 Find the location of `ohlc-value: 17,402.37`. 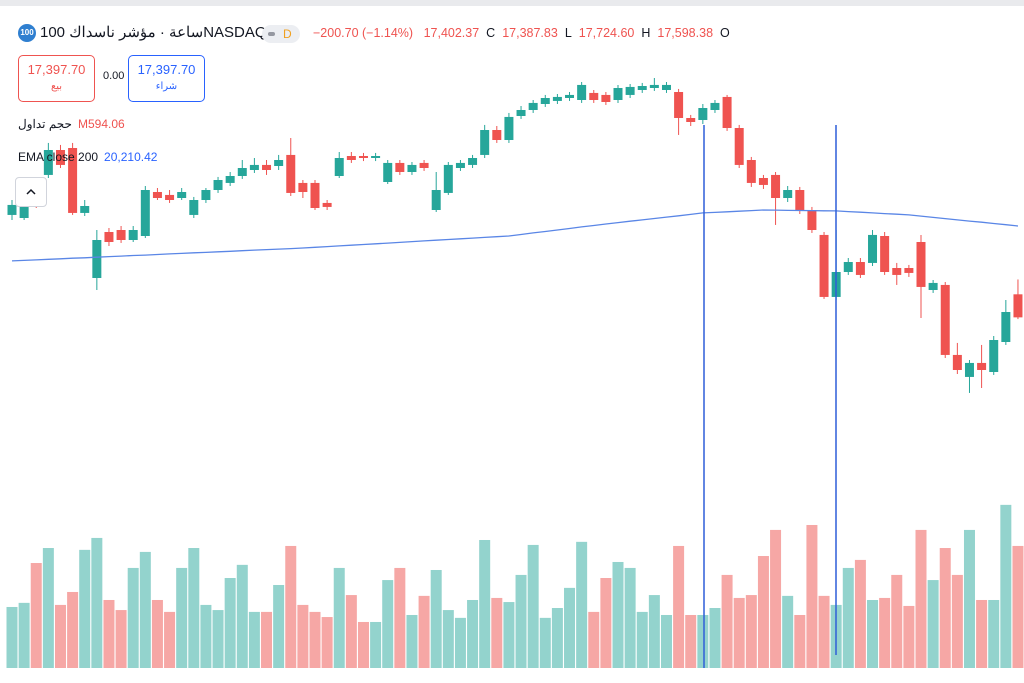

ohlc-value: 17,402.37 is located at coordinates (451, 33).